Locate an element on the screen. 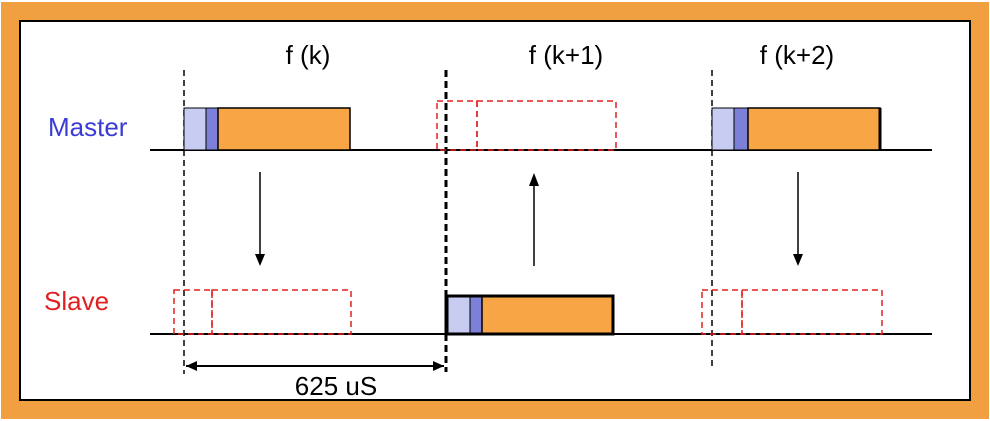 This screenshot has height=421, width=990. slave-idle-slot-k is located at coordinates (262, 312).